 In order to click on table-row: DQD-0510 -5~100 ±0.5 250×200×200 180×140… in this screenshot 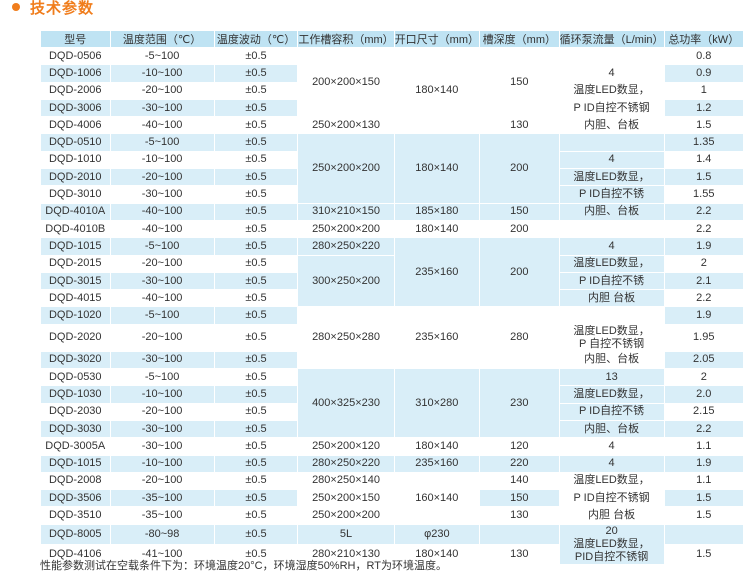, I will do `click(392, 168)`.